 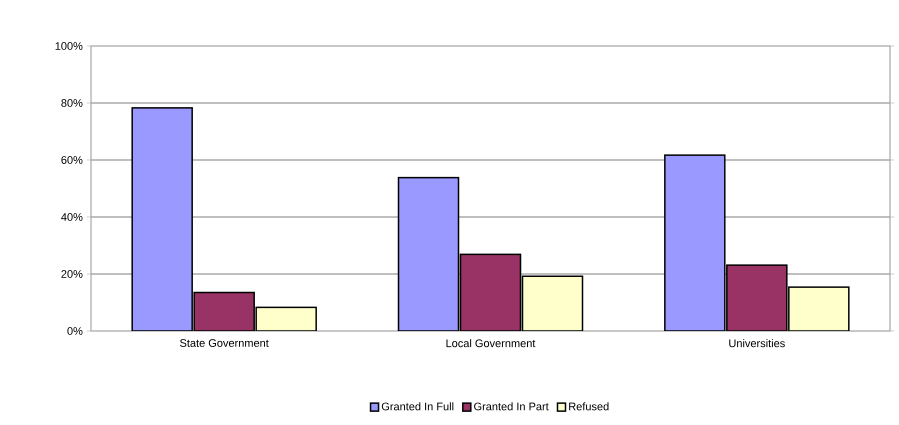 I want to click on y-tick-label: 80%, so click(x=71, y=103).